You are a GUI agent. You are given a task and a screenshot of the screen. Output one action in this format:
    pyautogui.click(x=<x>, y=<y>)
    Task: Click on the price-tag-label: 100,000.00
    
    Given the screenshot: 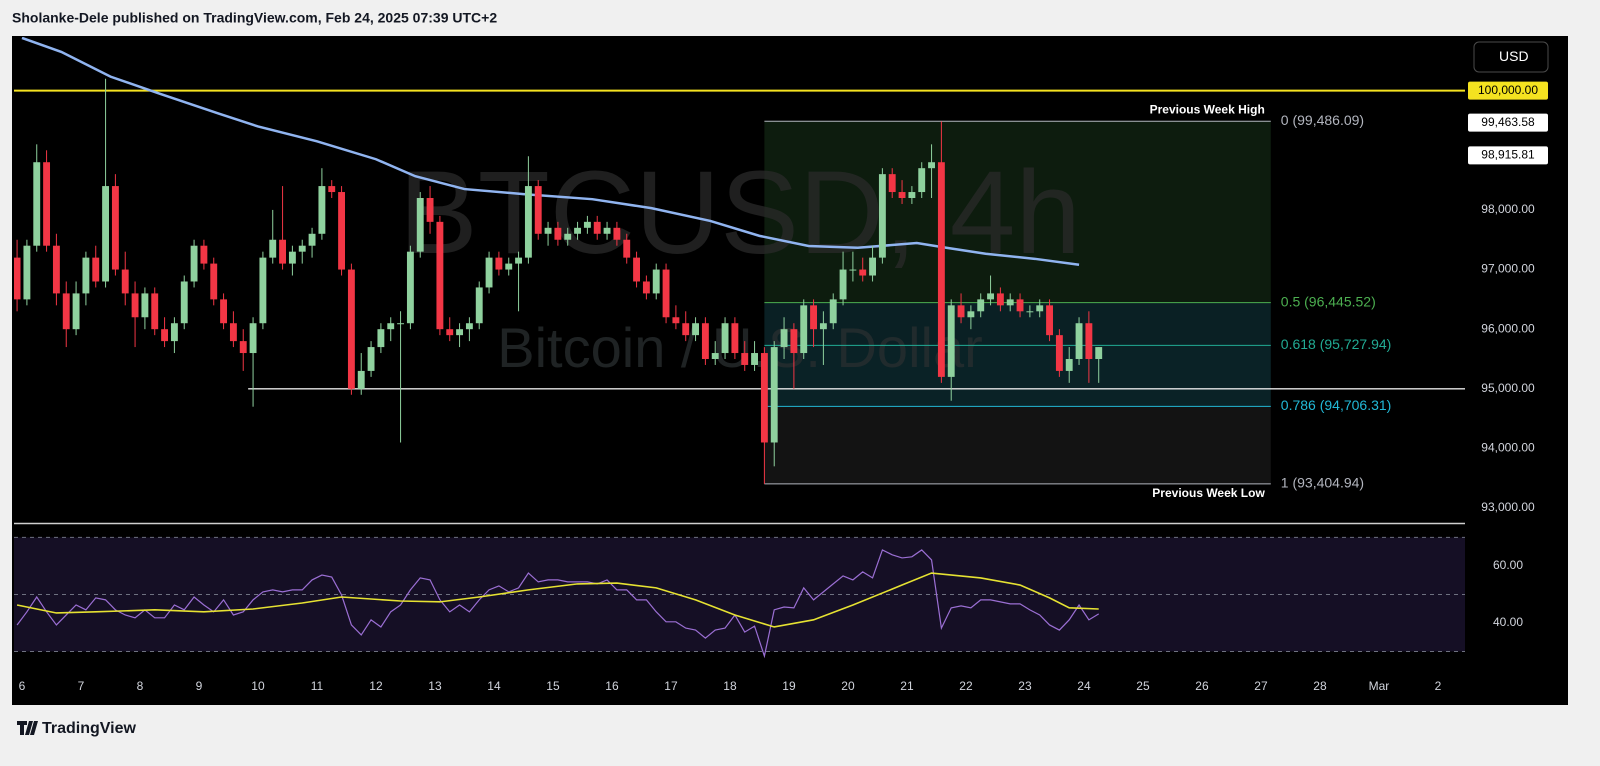 What is the action you would take?
    pyautogui.click(x=1508, y=90)
    